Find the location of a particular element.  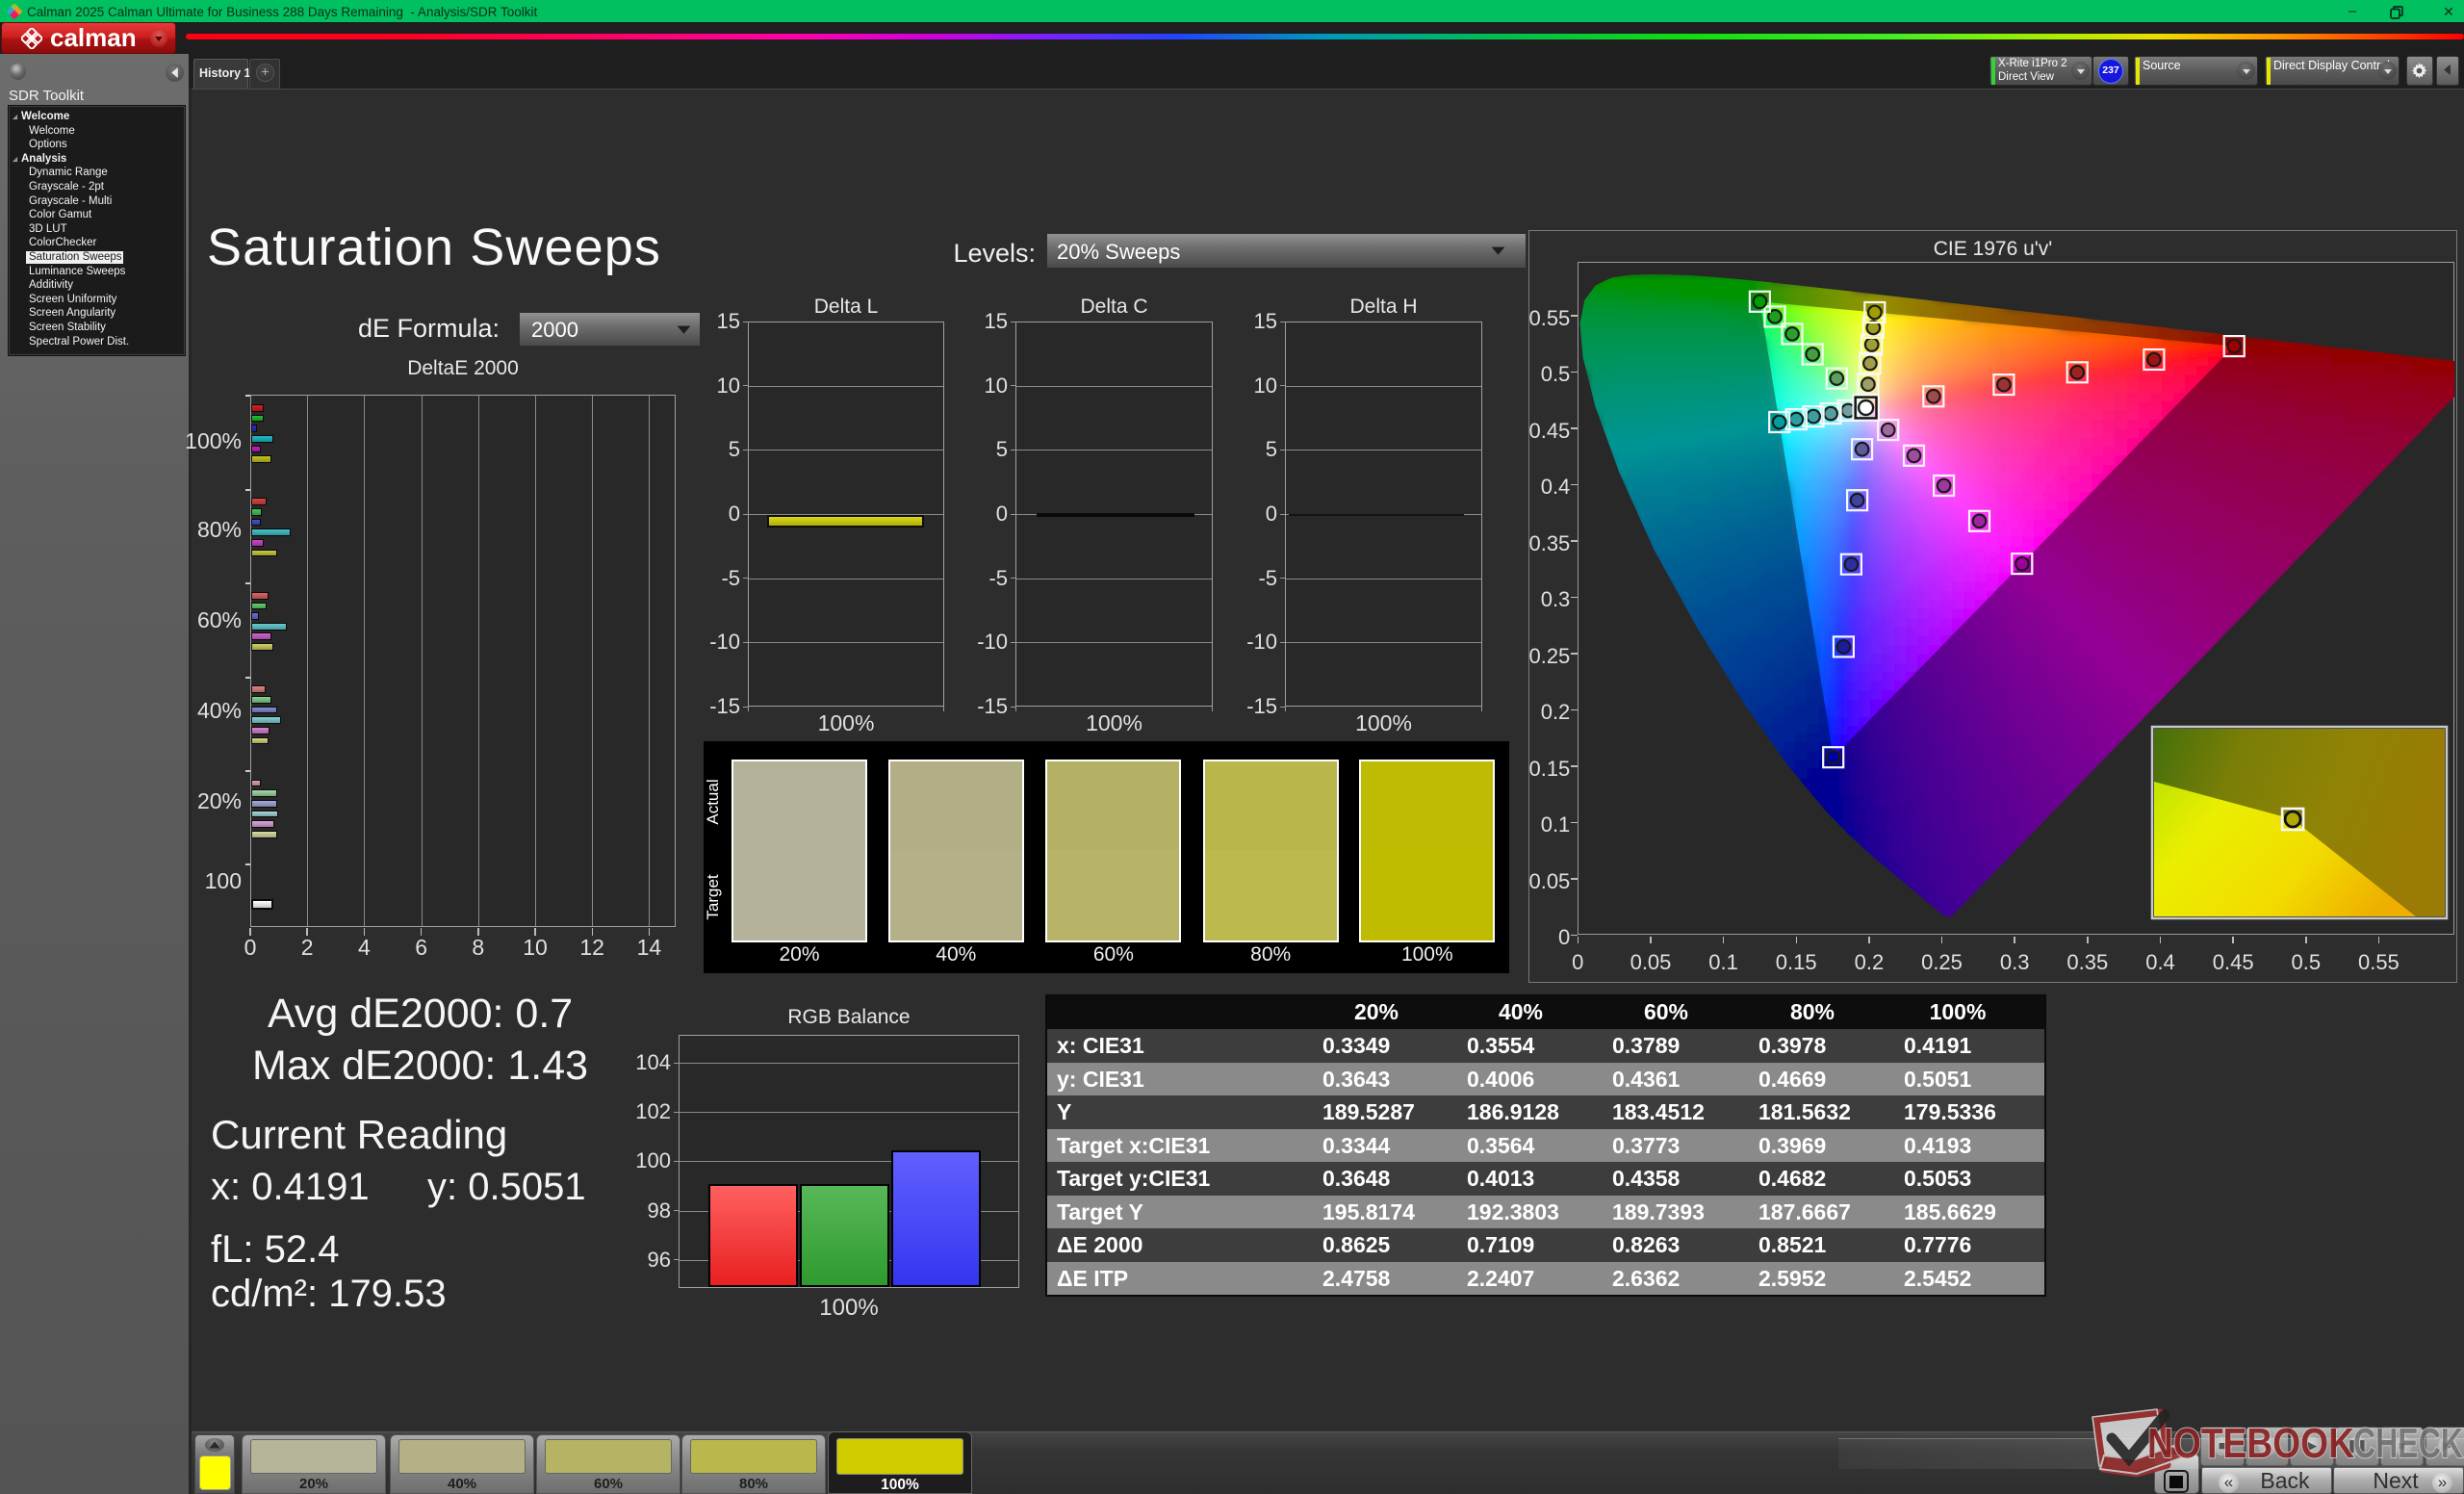

svg-text: NOTEBOOK is located at coordinates (2250, 1444).